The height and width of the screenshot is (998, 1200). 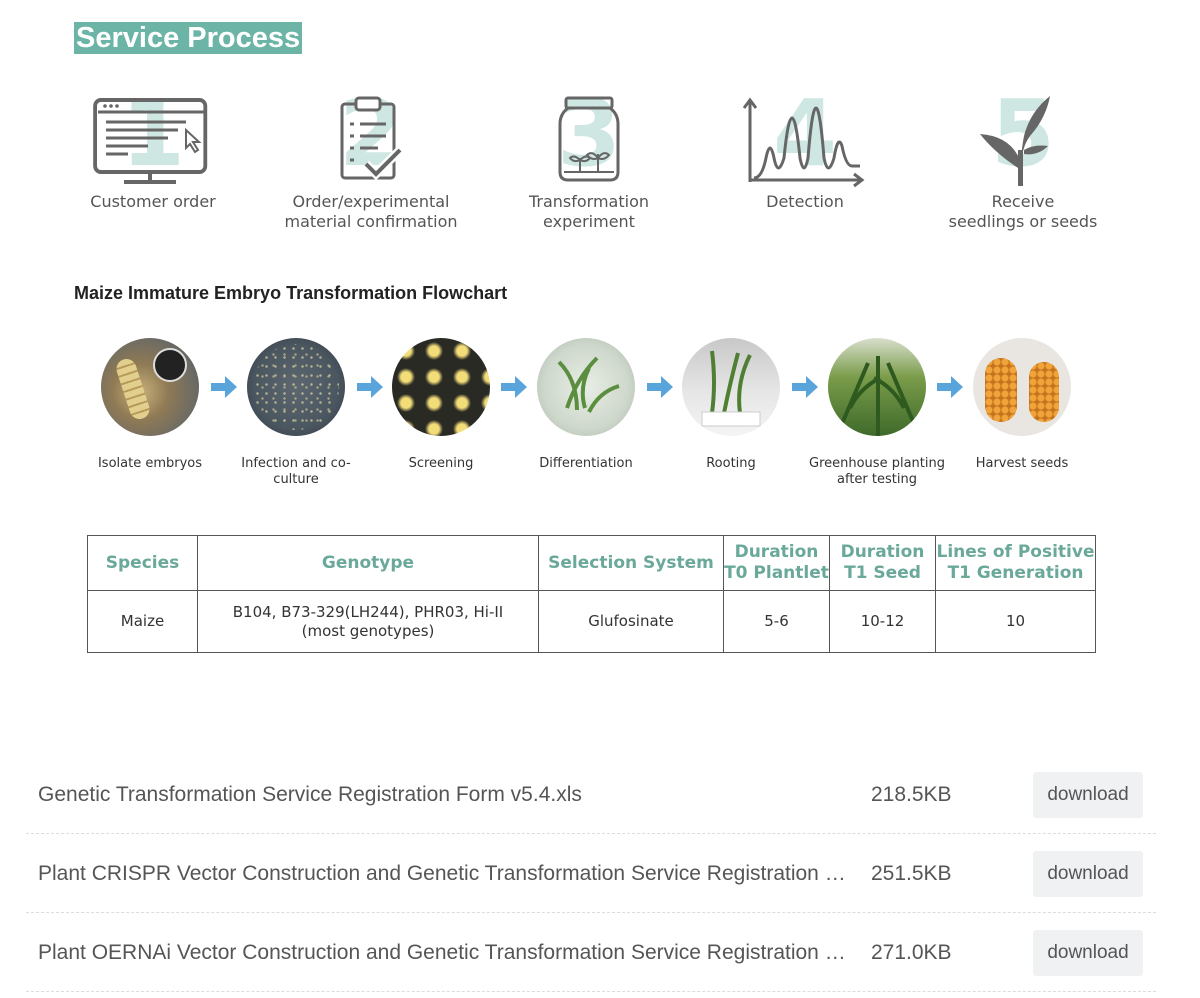 What do you see at coordinates (776, 621) in the screenshot?
I see `table-cell: 5-6` at bounding box center [776, 621].